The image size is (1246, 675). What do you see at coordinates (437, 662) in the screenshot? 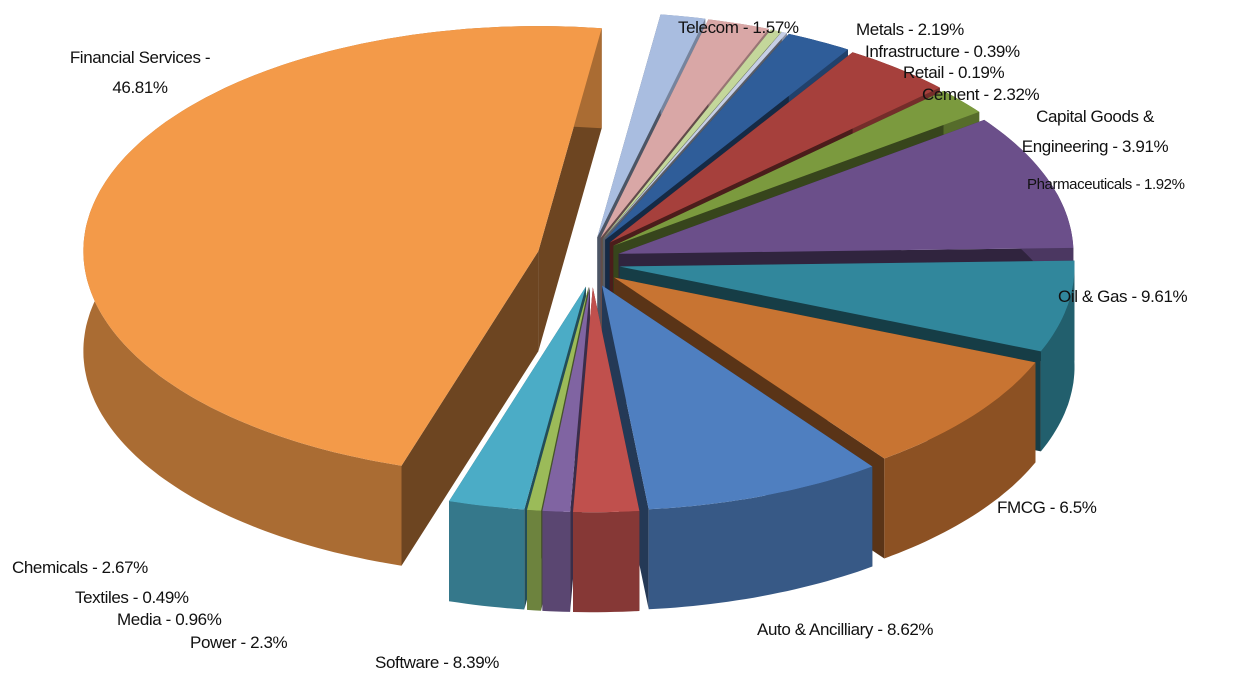
I see `data-label: Software - 8.39%` at bounding box center [437, 662].